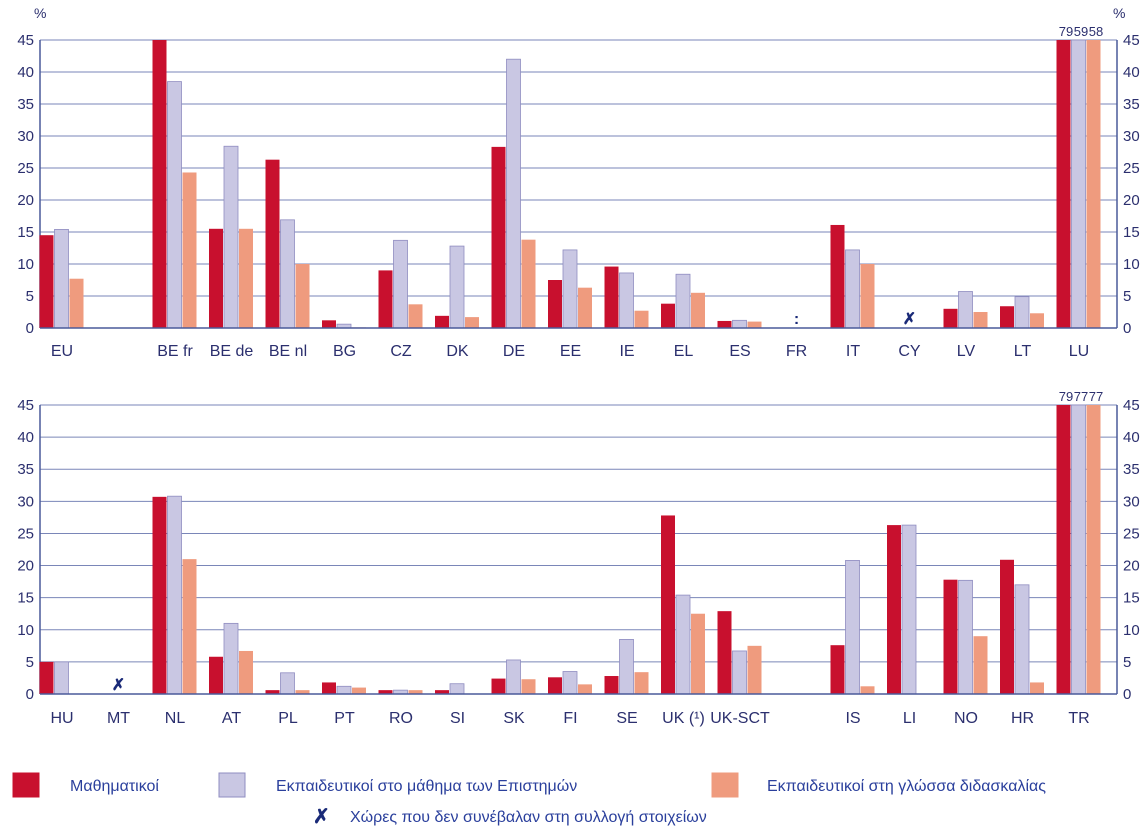 The image size is (1143, 834). What do you see at coordinates (401, 718) in the screenshot?
I see `x-tick-label: RO` at bounding box center [401, 718].